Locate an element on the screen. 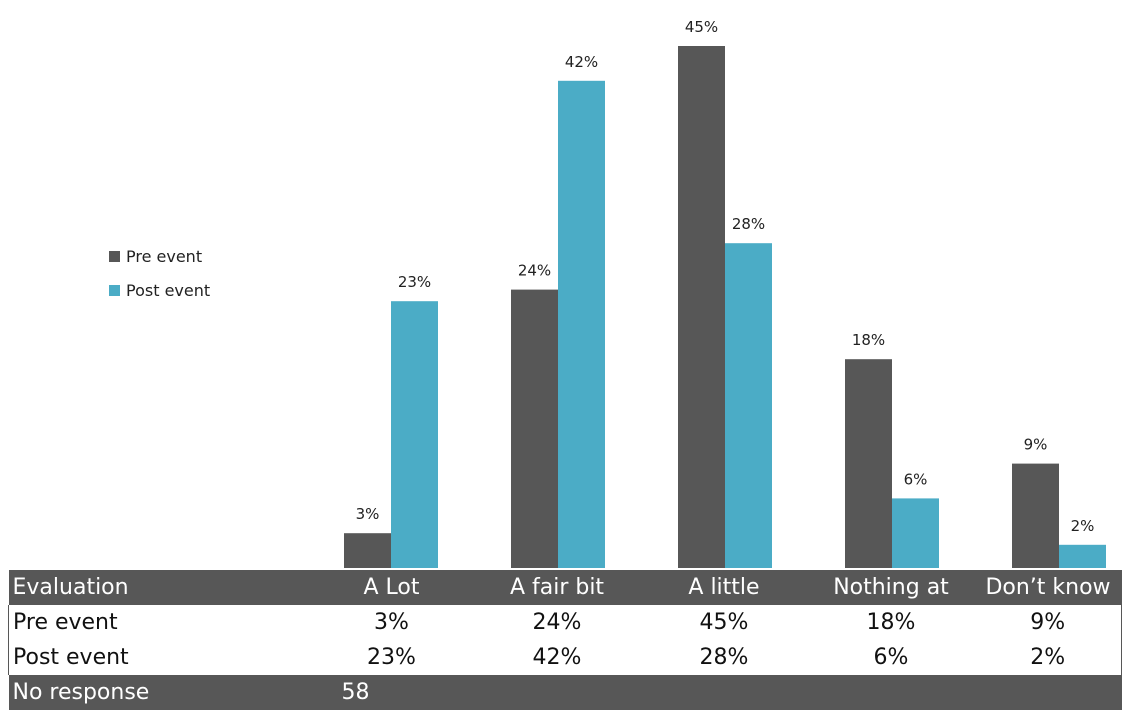  data-label-pre-event-nothing-at: 18% is located at coordinates (868, 340).